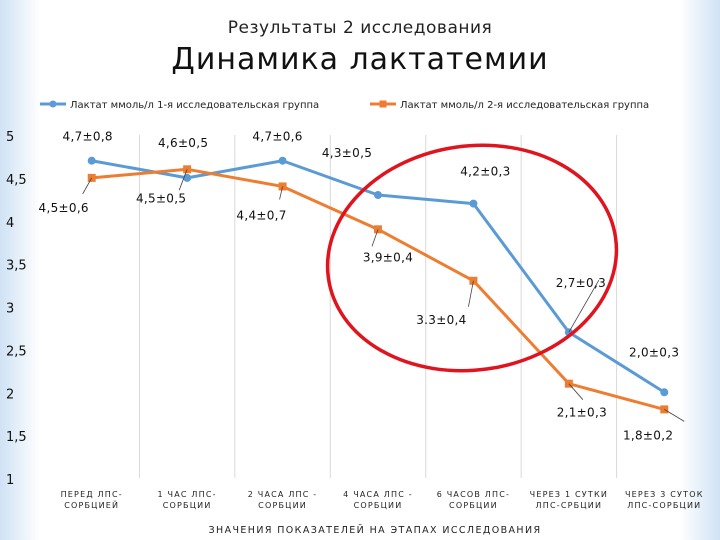 This screenshot has height=540, width=720. What do you see at coordinates (16, 180) in the screenshot?
I see `y-tick-label: 4,5` at bounding box center [16, 180].